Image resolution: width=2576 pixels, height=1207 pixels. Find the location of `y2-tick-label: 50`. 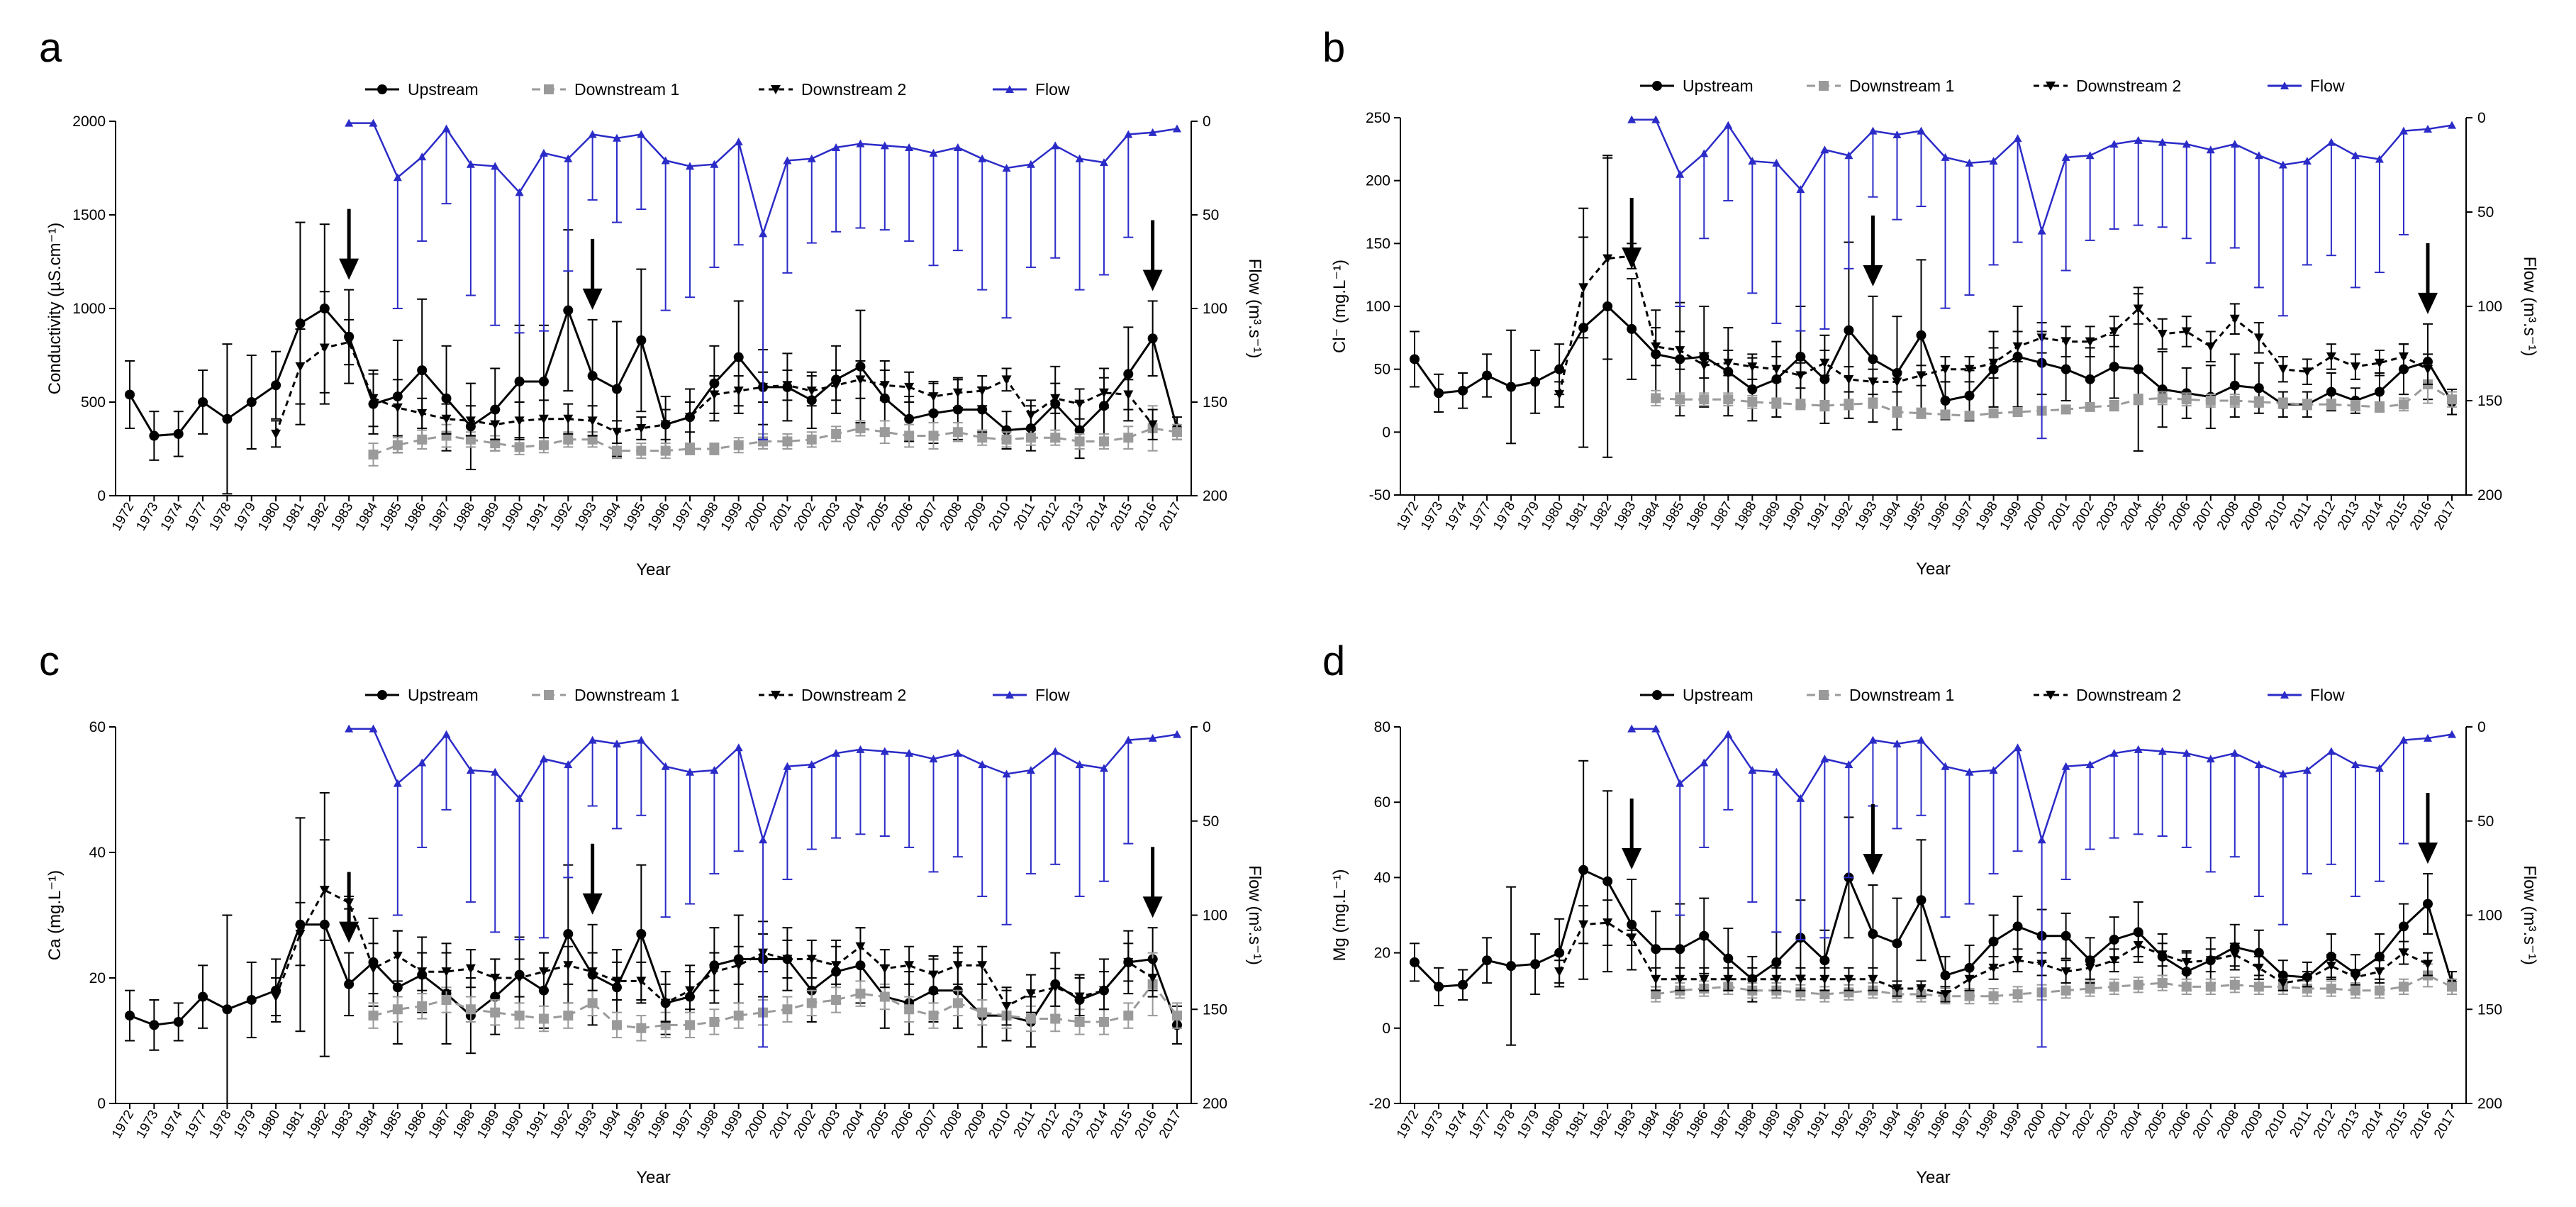

y2-tick-label: 50 is located at coordinates (1211, 822).